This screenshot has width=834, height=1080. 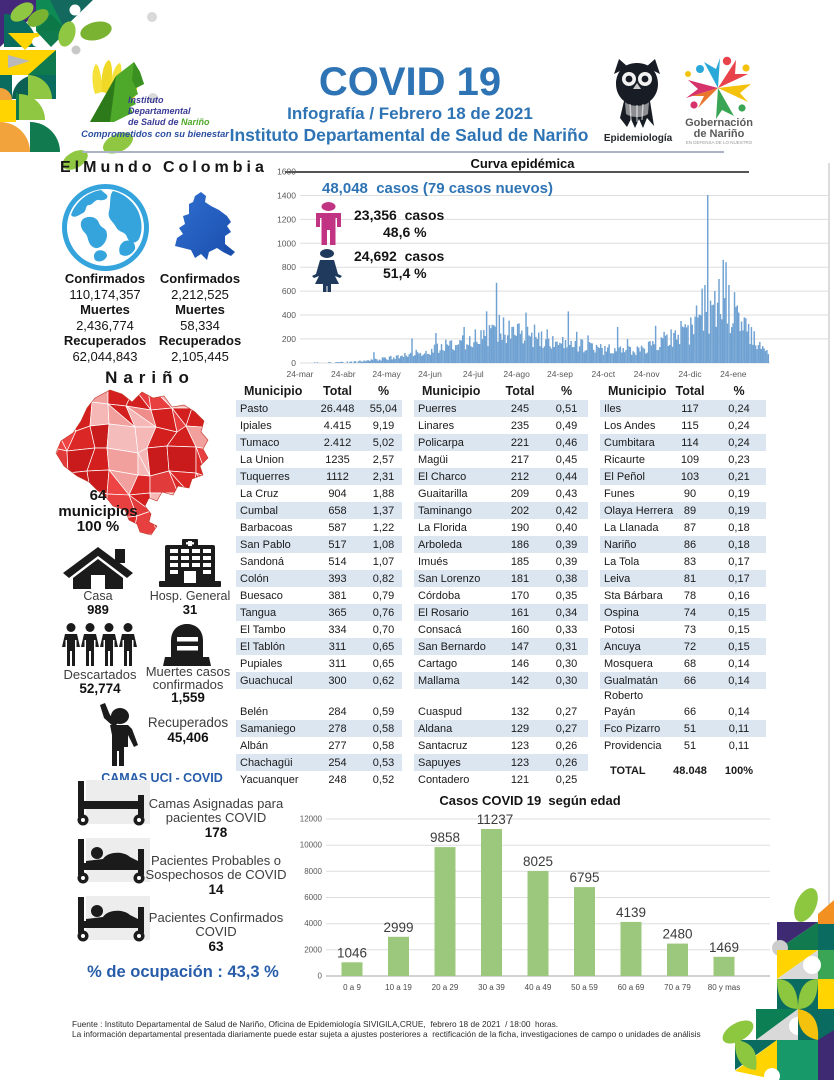 What do you see at coordinates (445, 837) in the screenshot?
I see `svg-text: 9858` at bounding box center [445, 837].